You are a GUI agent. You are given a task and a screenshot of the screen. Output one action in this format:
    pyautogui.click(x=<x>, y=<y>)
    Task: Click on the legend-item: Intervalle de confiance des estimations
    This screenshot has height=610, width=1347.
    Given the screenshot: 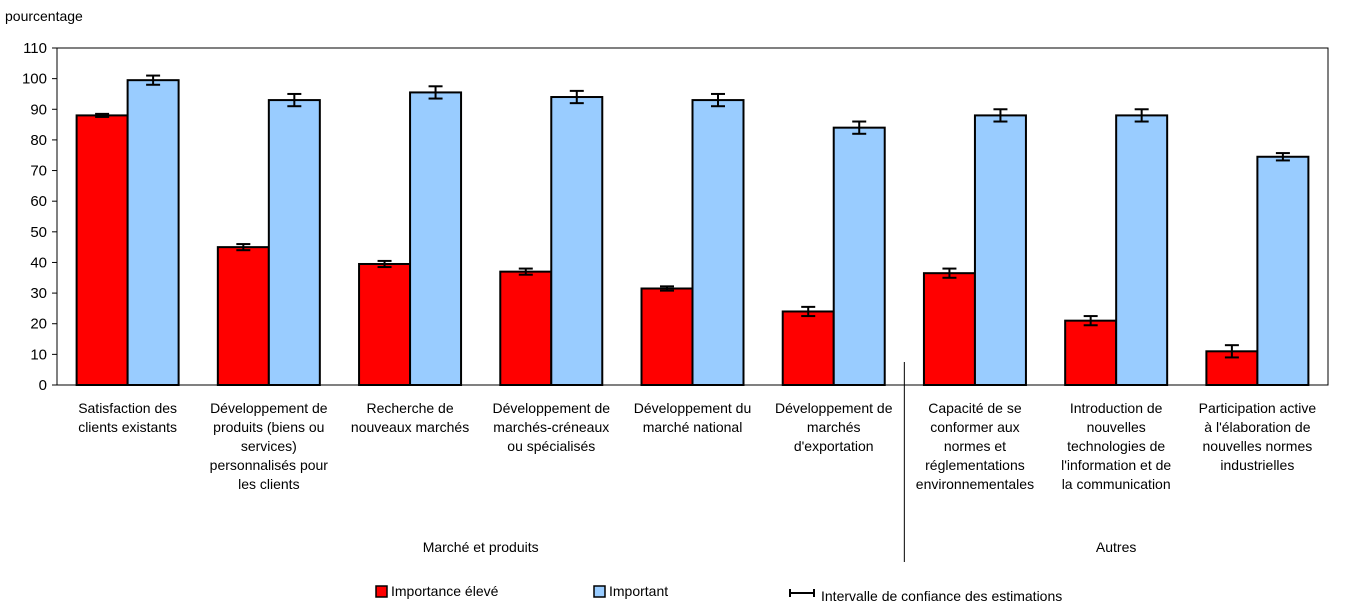 What is the action you would take?
    pyautogui.click(x=925, y=596)
    